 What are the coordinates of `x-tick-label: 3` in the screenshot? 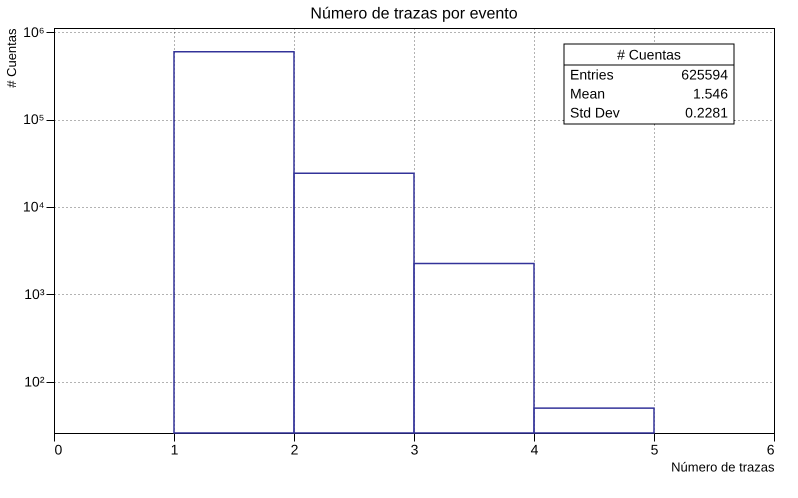 It's located at (414, 450).